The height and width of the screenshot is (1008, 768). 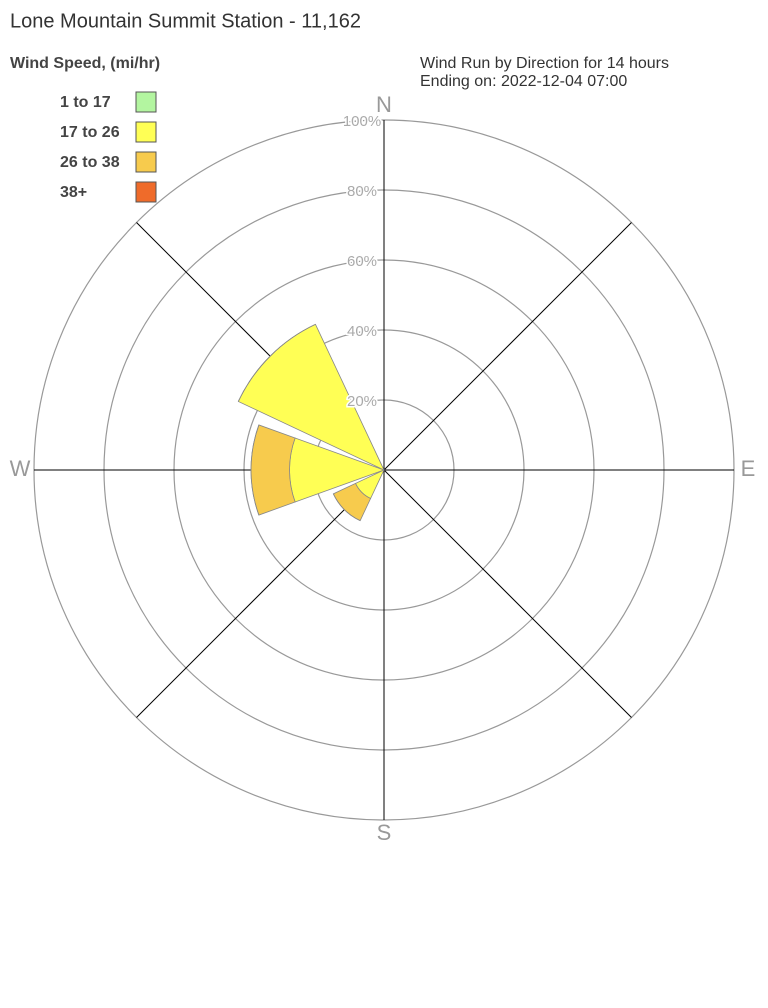 What do you see at coordinates (544, 63) in the screenshot?
I see `subtitle: Wind Run by Direction for 14 hours` at bounding box center [544, 63].